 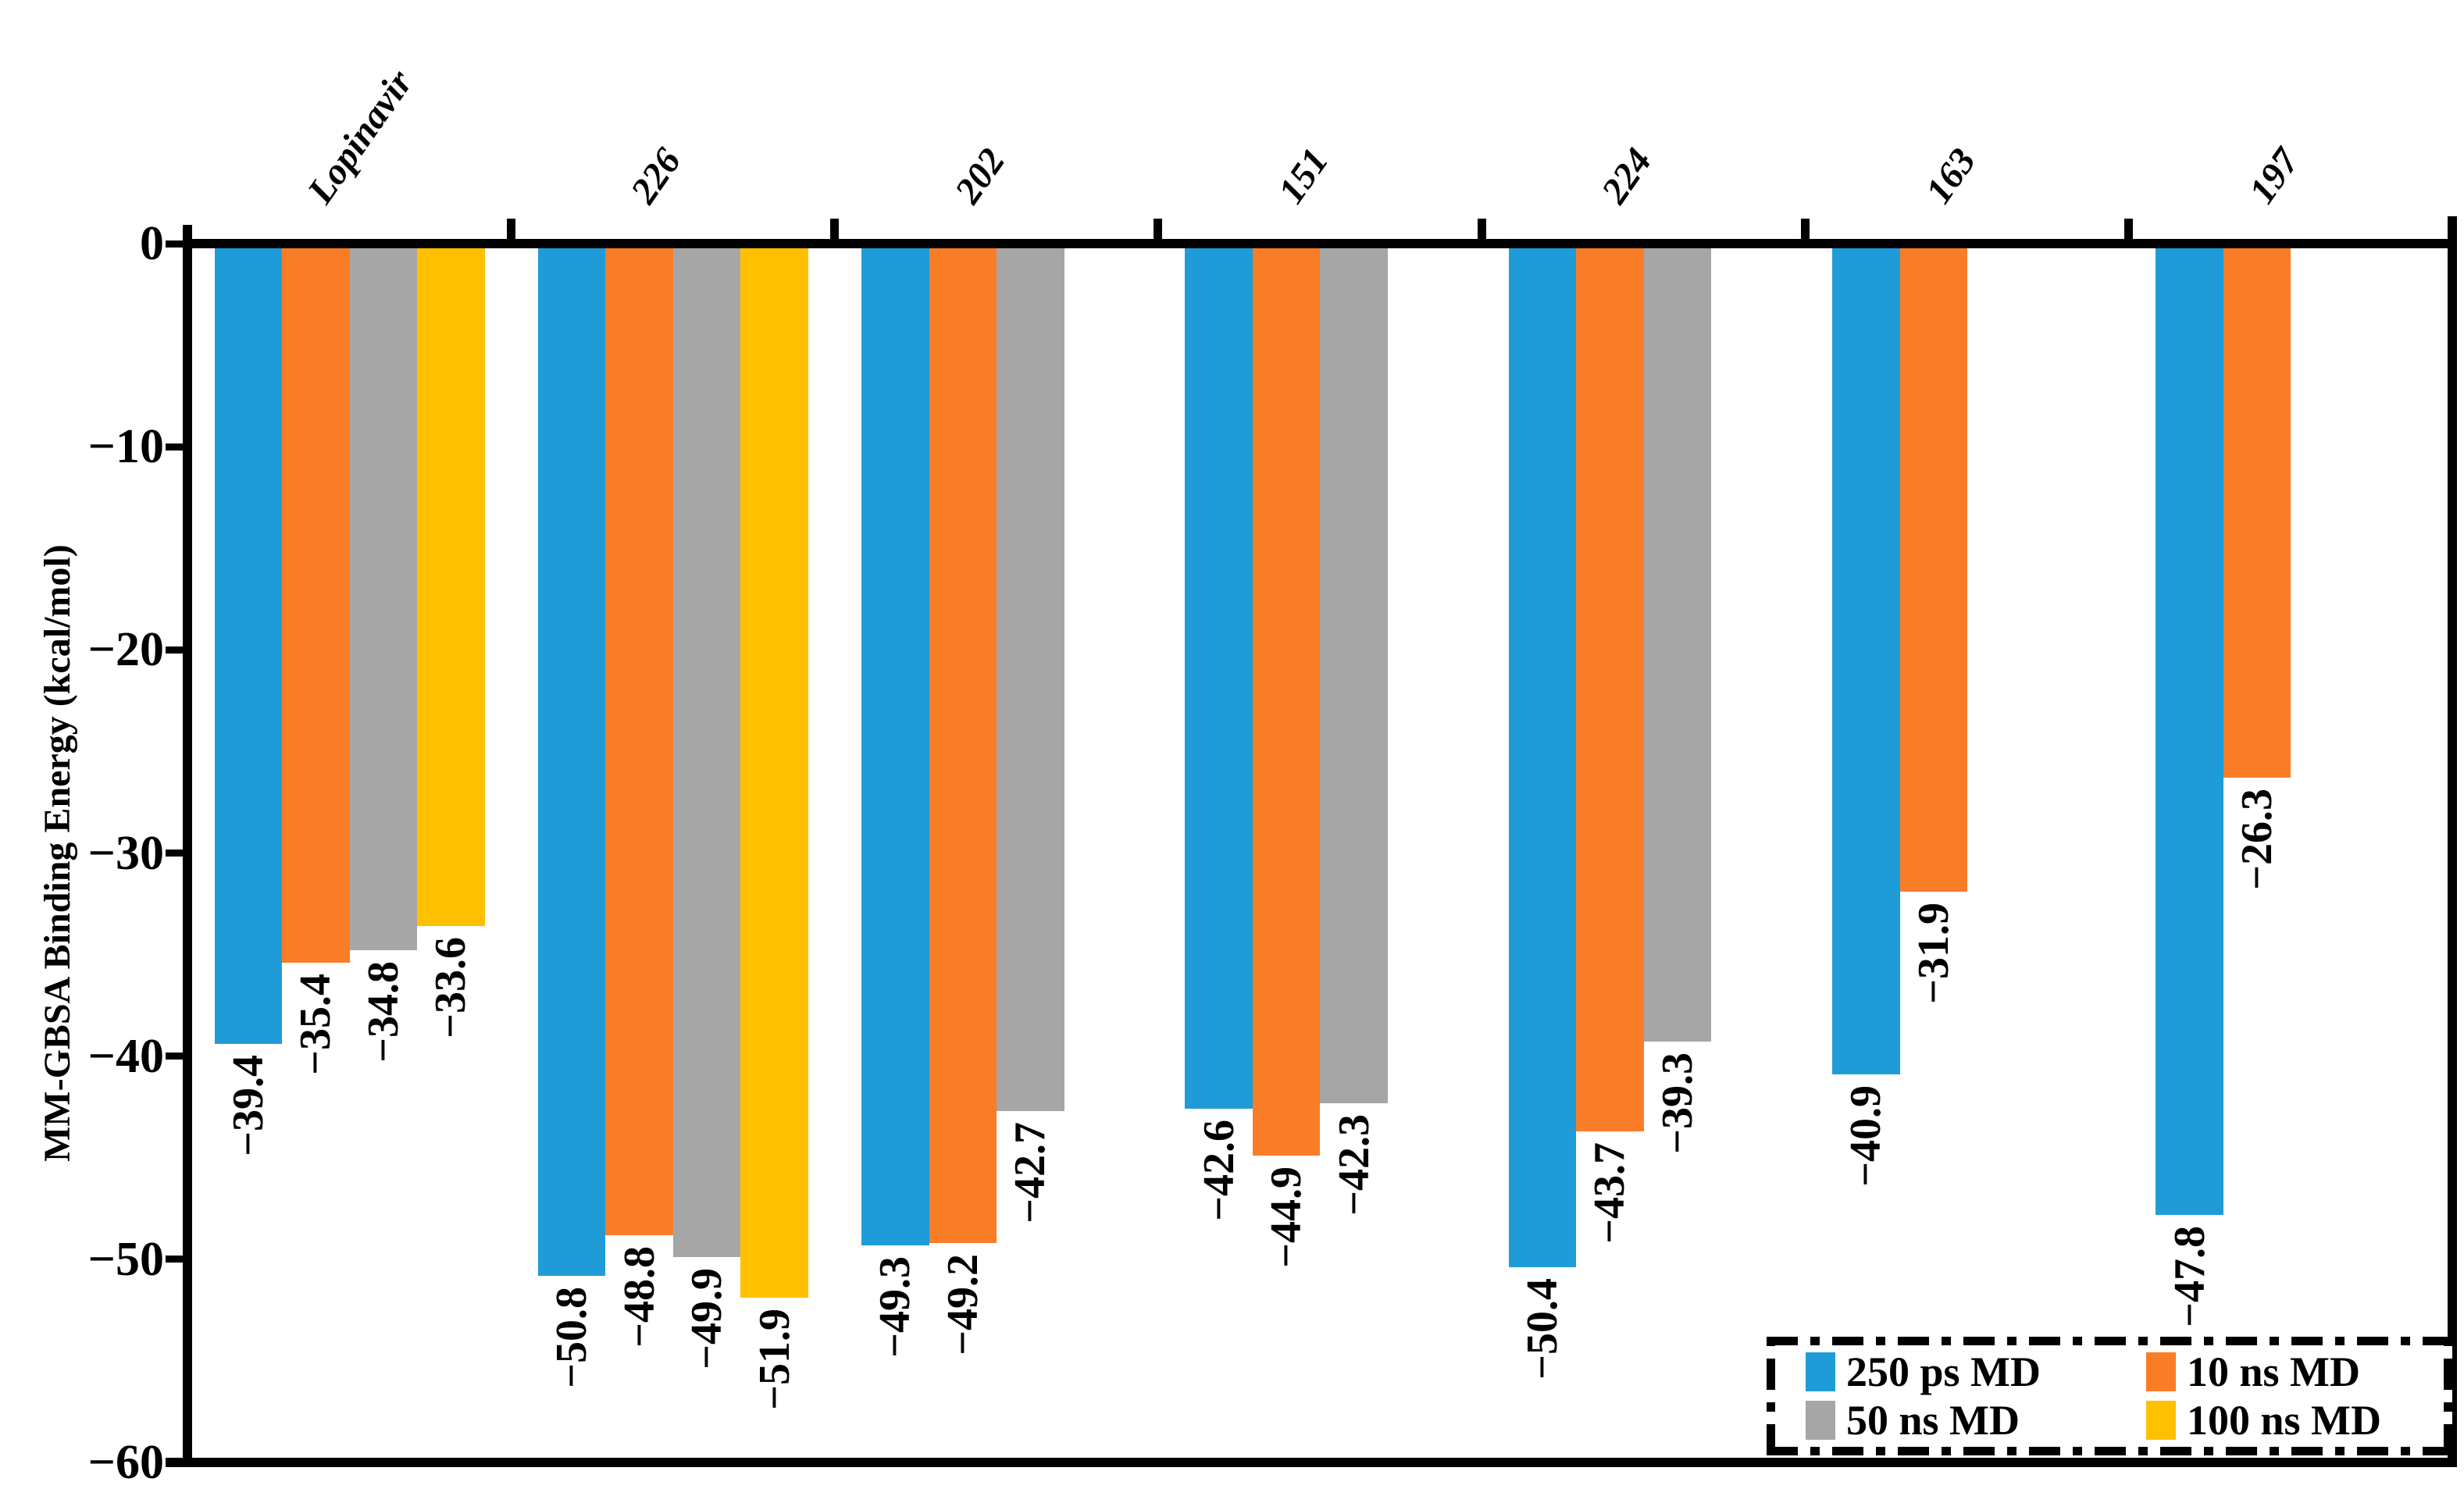 I want to click on bar-226-250-ps-MD, so click(x=571, y=762).